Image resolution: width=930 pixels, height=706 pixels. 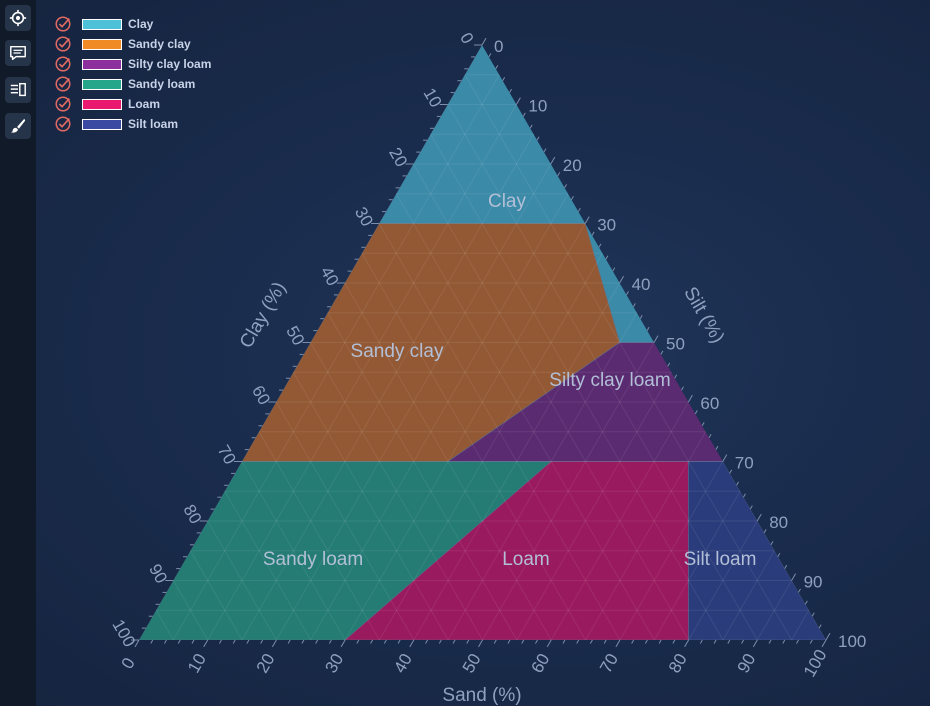 I want to click on silt-tick-label: 90, so click(x=813, y=582).